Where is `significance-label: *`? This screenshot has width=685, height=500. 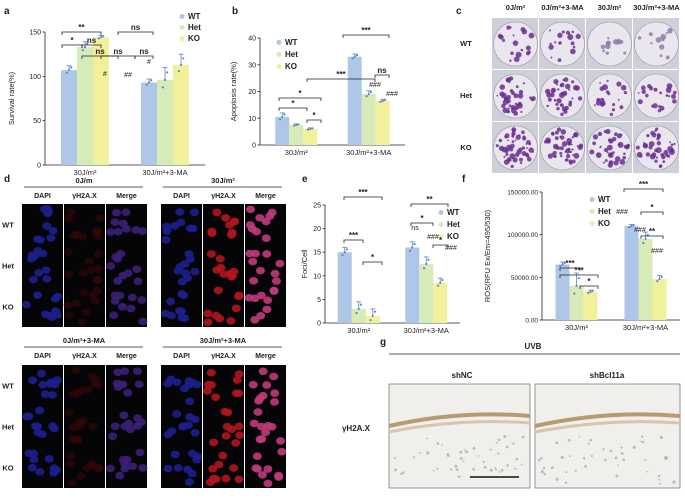 significance-label: * is located at coordinates (373, 257).